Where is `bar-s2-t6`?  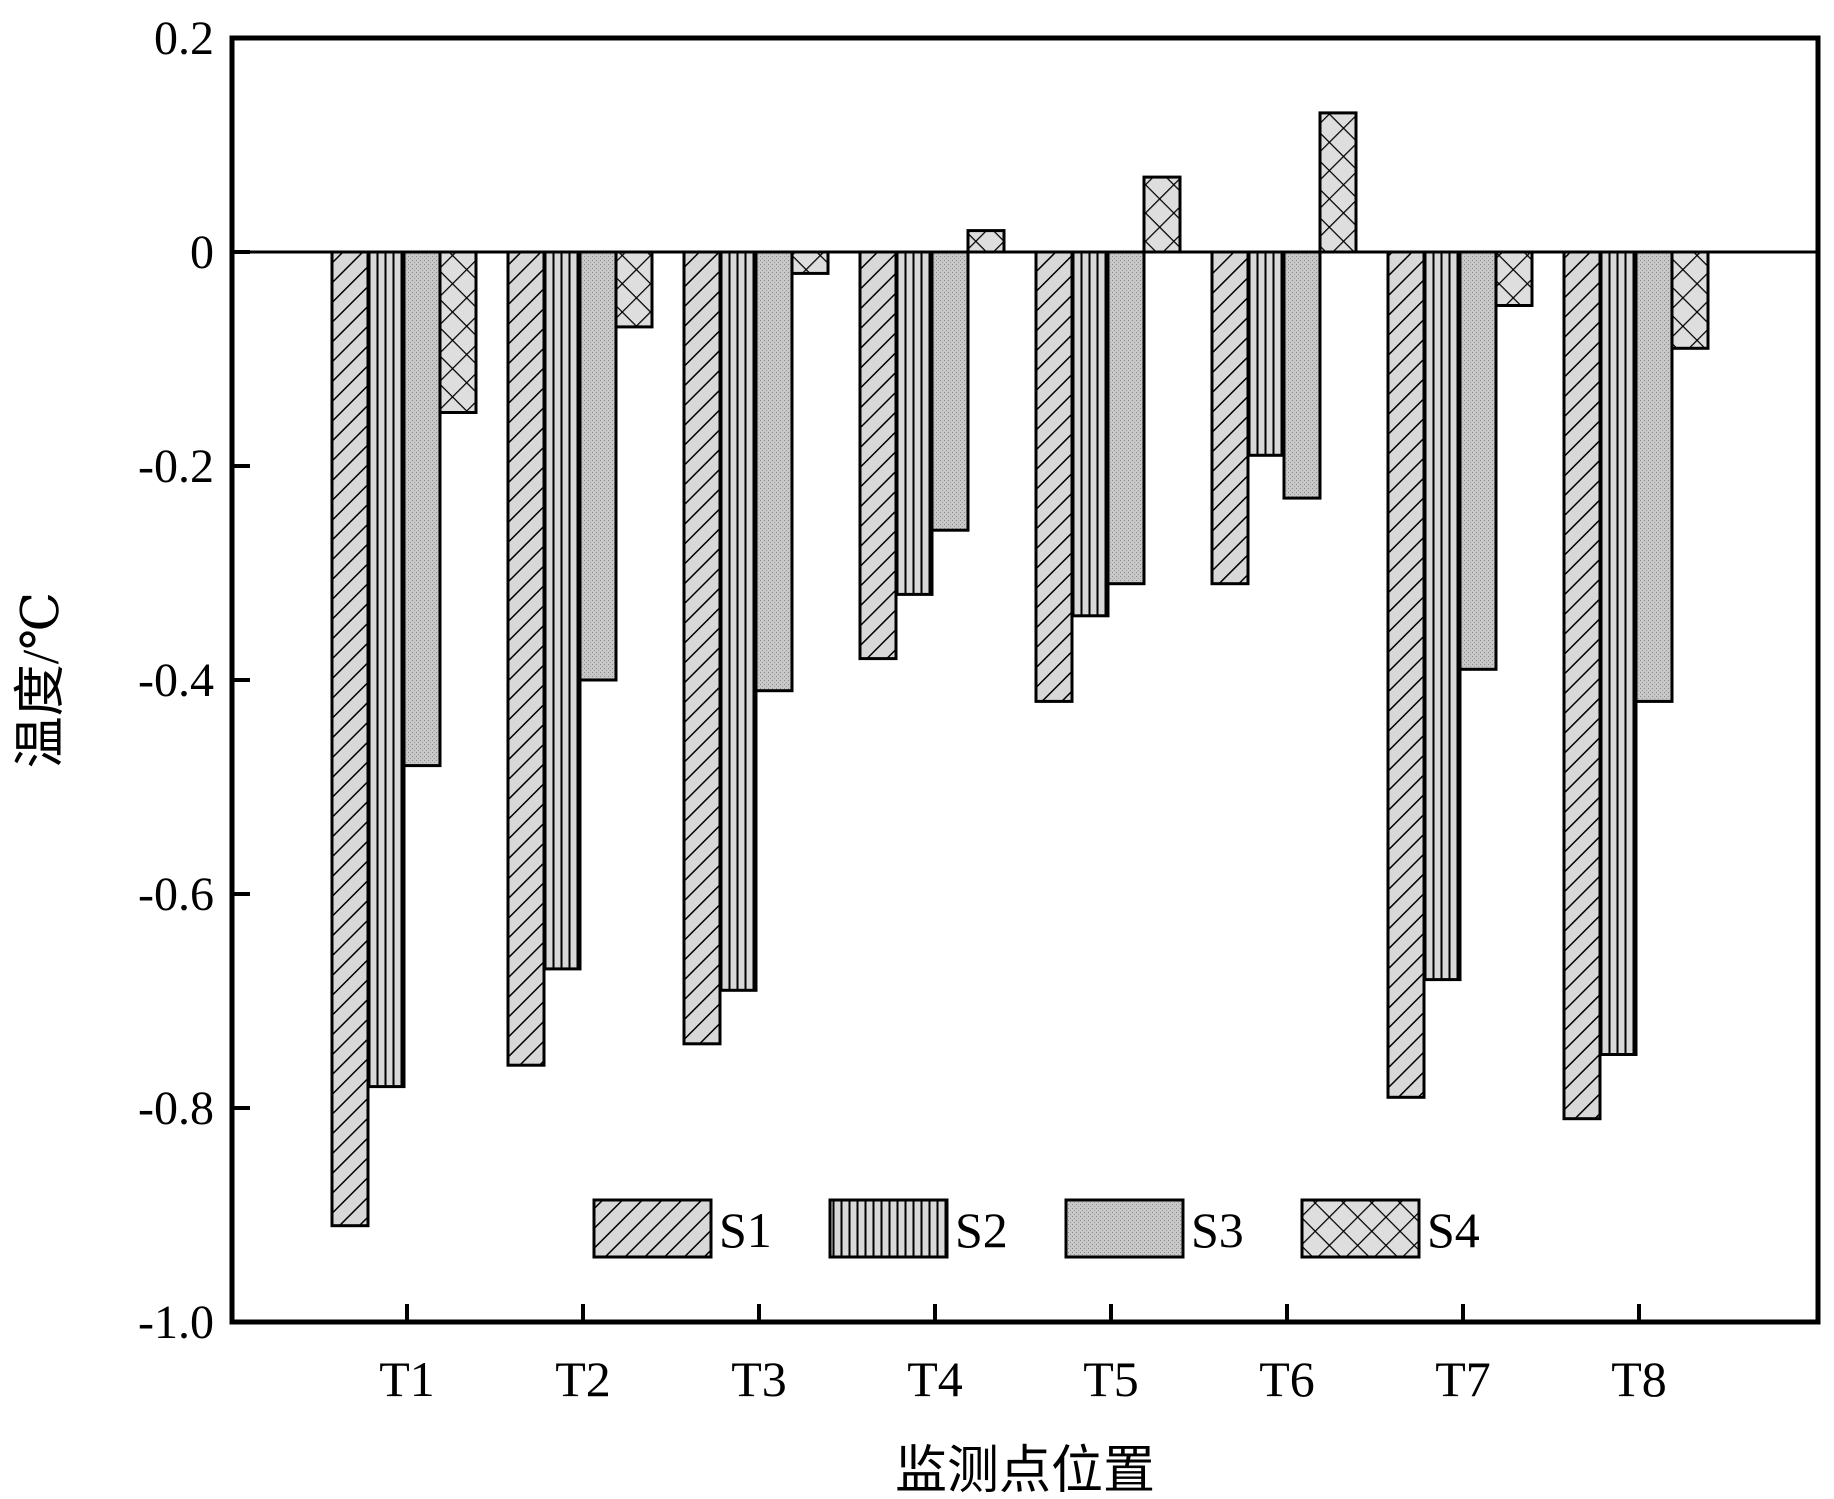 bar-s2-t6 is located at coordinates (1266, 353).